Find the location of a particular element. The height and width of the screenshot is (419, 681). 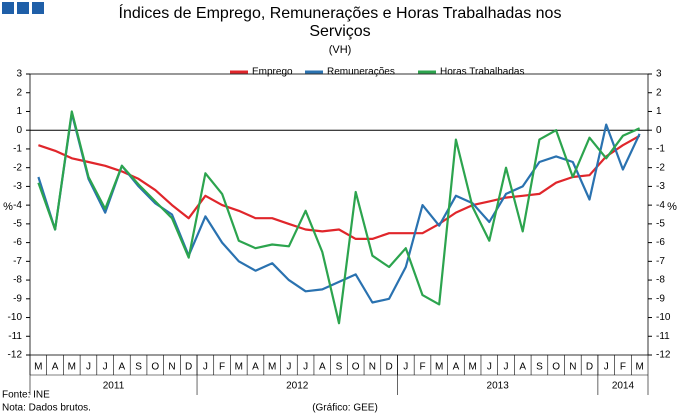

x-group-label: 2012 is located at coordinates (297, 386).